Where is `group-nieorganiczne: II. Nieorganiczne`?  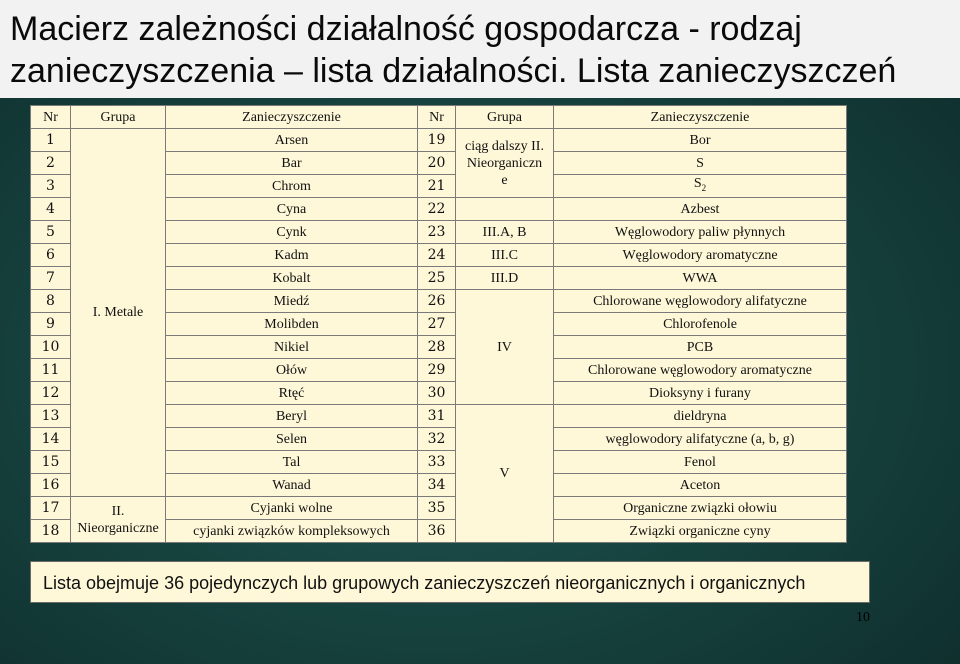
group-nieorganiczne: II. Nieorganiczne is located at coordinates (118, 519).